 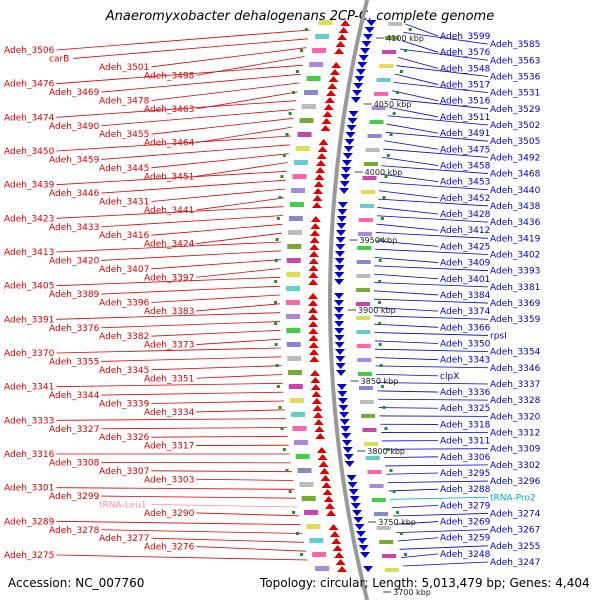 What do you see at coordinates (515, 466) in the screenshot?
I see `reverse-gene-label: Adeh_3302` at bounding box center [515, 466].